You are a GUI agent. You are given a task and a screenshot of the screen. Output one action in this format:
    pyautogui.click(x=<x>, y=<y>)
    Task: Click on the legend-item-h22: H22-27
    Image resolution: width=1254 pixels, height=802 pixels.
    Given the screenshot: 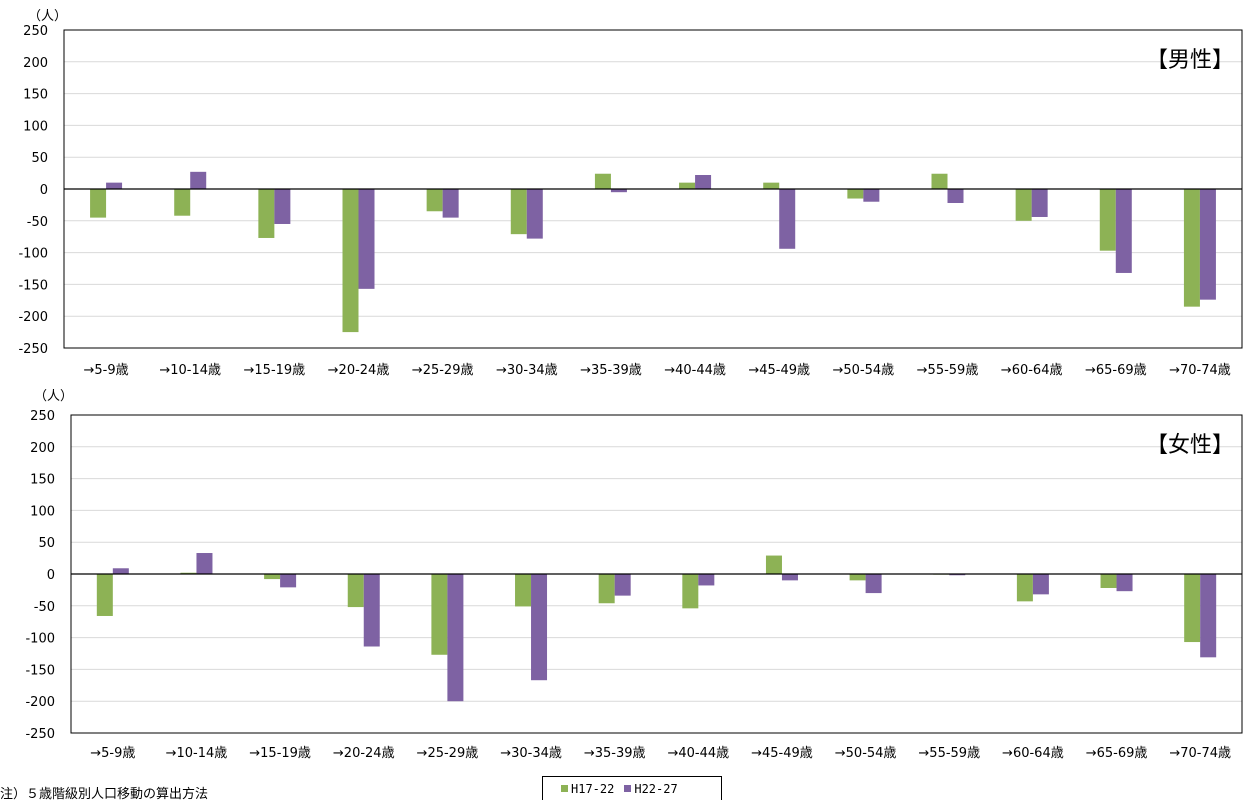 What is the action you would take?
    pyautogui.click(x=651, y=788)
    